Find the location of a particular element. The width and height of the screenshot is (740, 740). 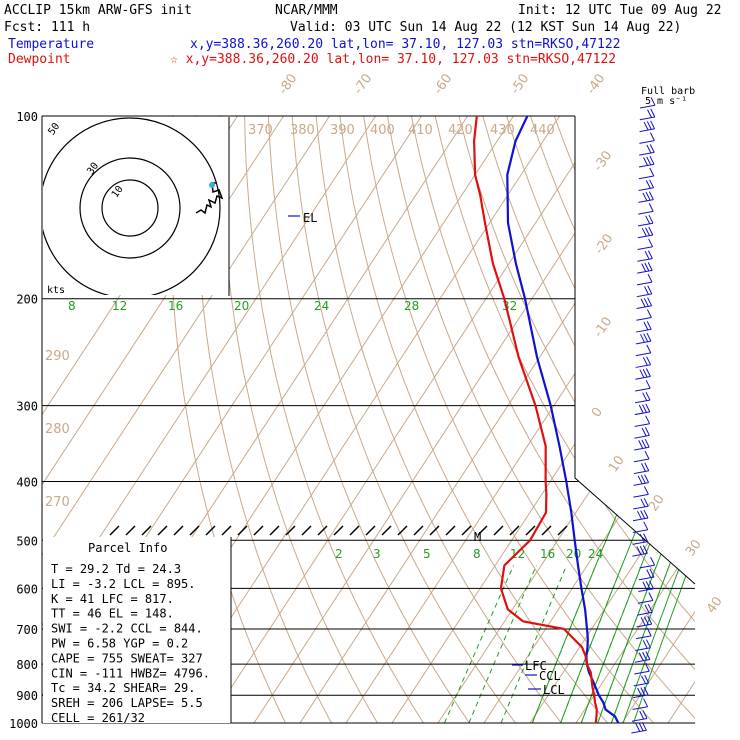

isotherm-label: 30 is located at coordinates (694, 548).